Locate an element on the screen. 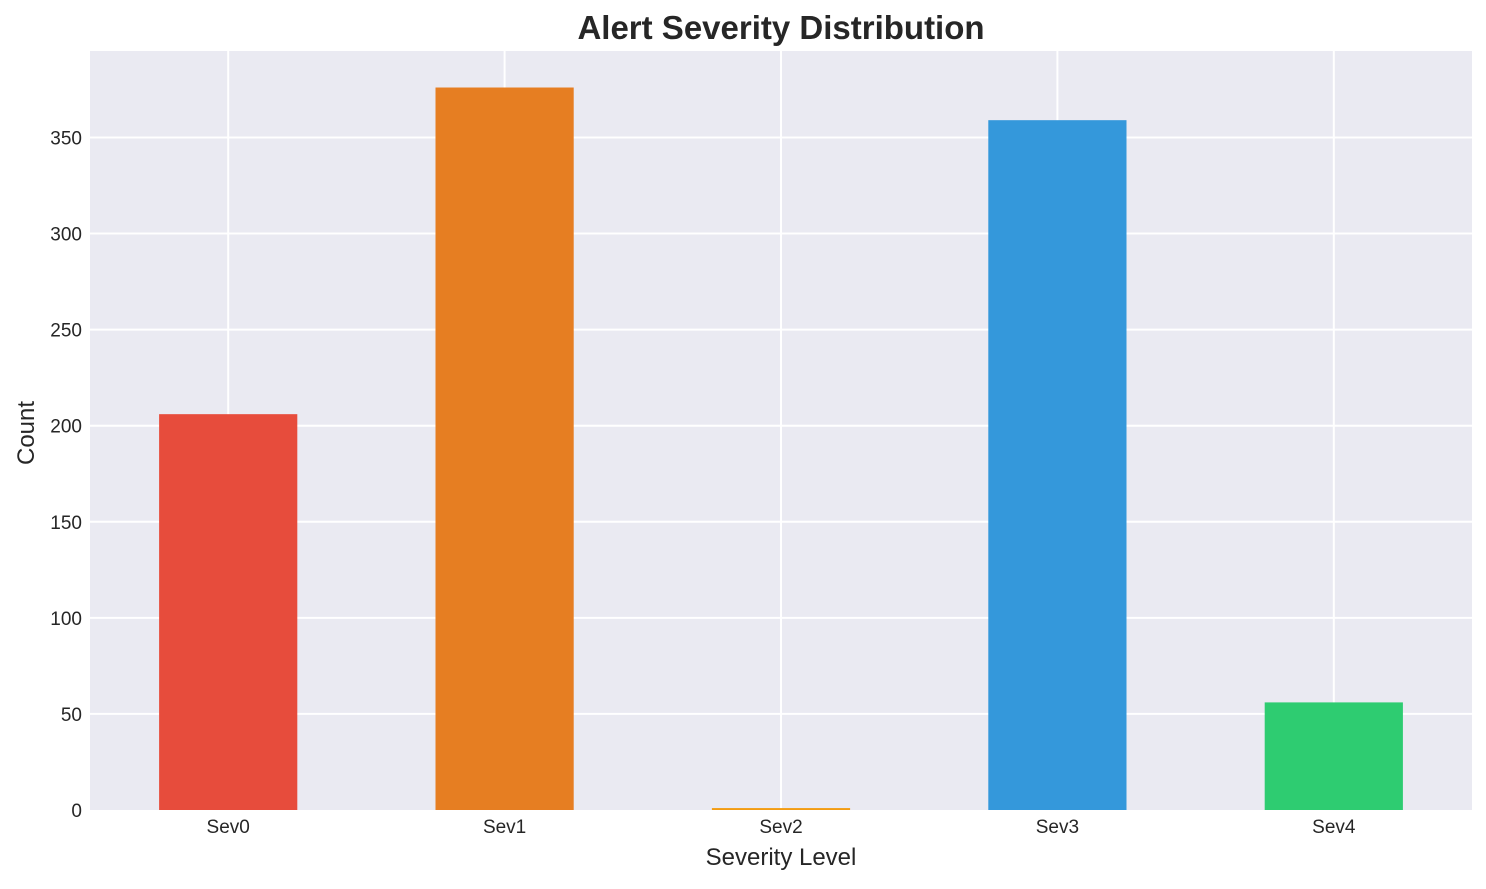 This screenshot has width=1486, height=889. y-axis-ticks: 0 50 100 150 200 250 300 350 is located at coordinates (66, 475).